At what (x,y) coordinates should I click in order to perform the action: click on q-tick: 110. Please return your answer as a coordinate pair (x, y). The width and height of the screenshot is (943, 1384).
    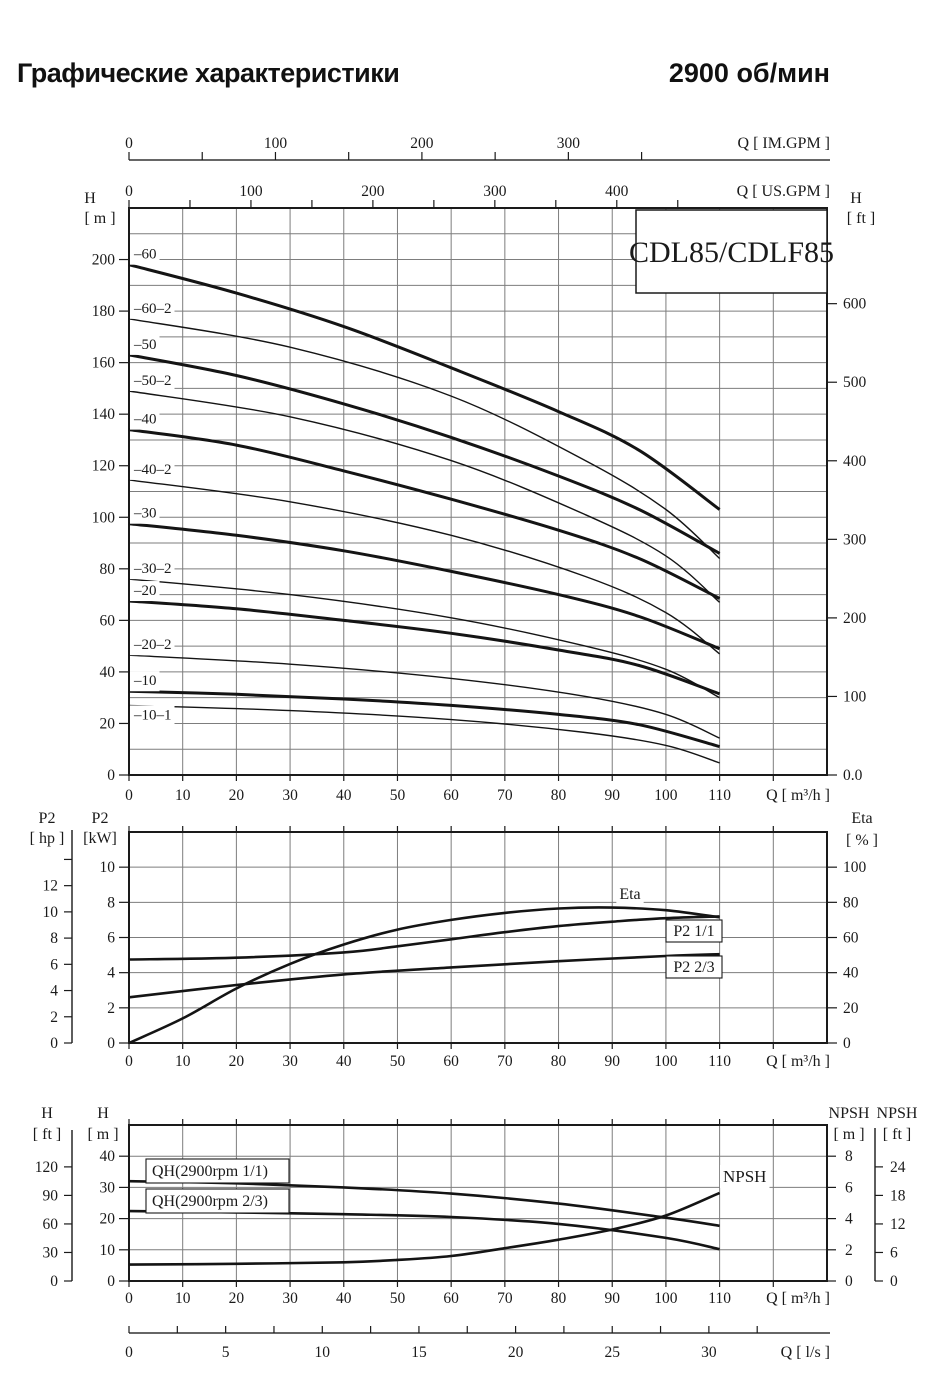
    Looking at the image, I should click on (719, 795).